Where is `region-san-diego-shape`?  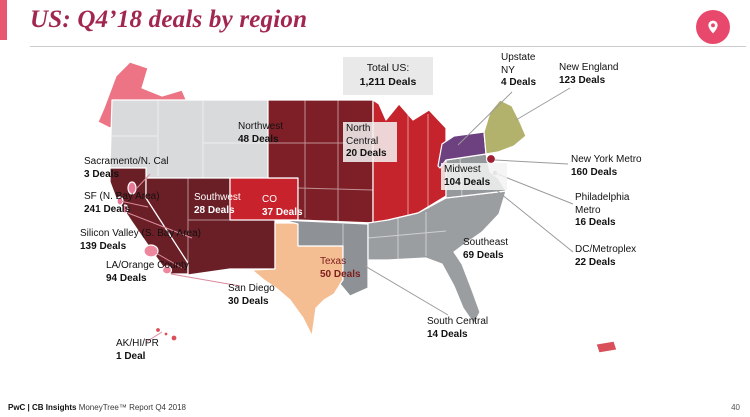
region-san-diego-shape is located at coordinates (167, 270).